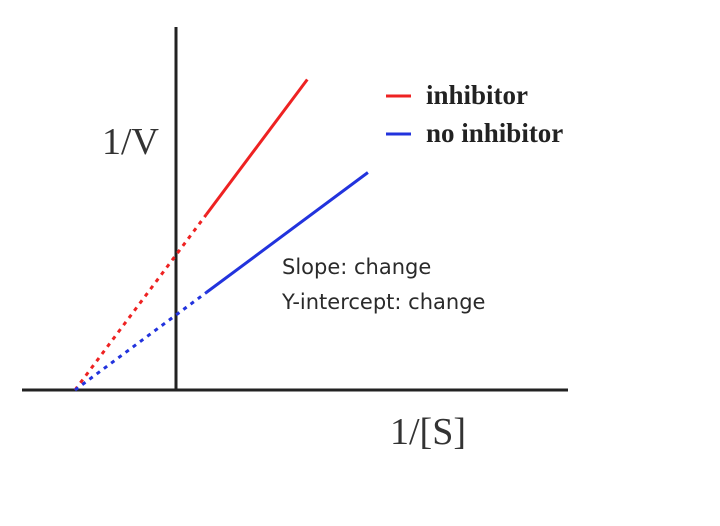 Image resolution: width=720 pixels, height=526 pixels. Describe the element at coordinates (141, 341) in the screenshot. I see `series-no-inhibitor-extrapolation` at that location.